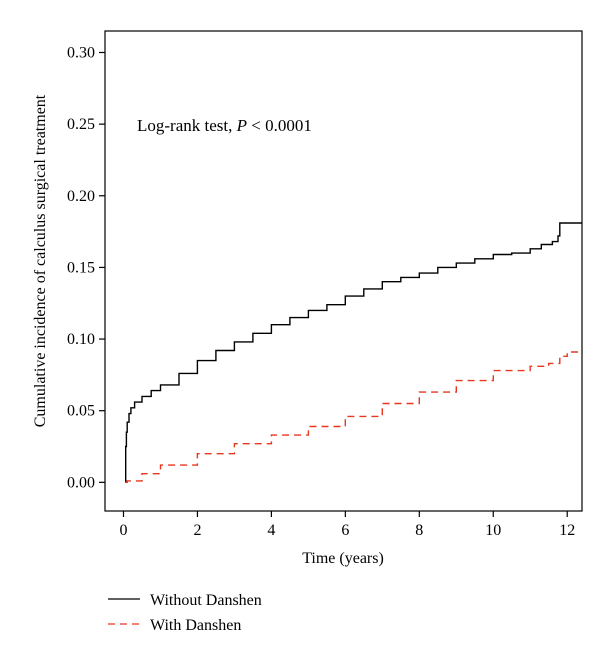 Image resolution: width=615 pixels, height=660 pixels. I want to click on x-tick-label: 10, so click(493, 530).